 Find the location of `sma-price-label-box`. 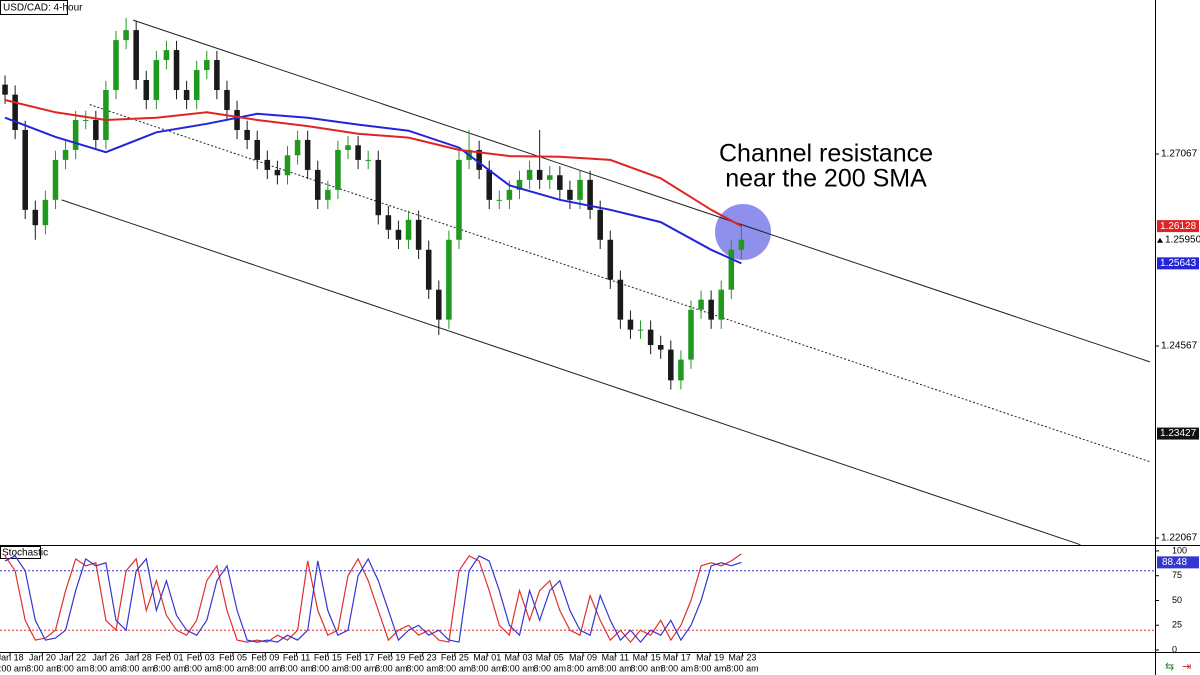

sma-price-label-box is located at coordinates (1178, 226).